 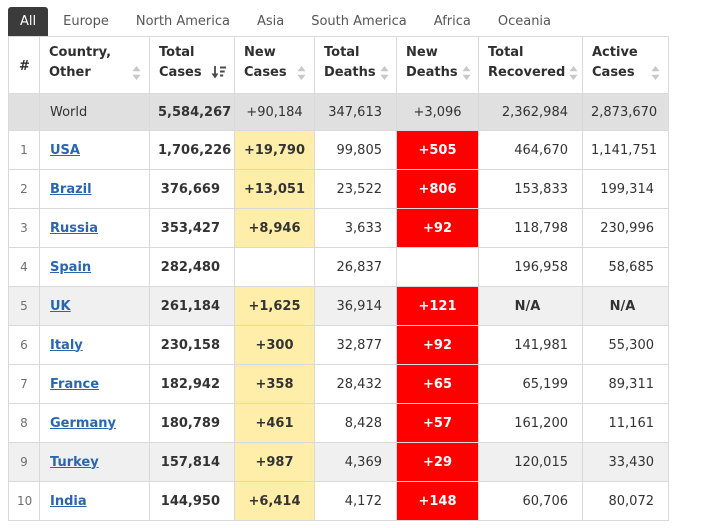 What do you see at coordinates (452, 21) in the screenshot?
I see `tab-africa: Africa` at bounding box center [452, 21].